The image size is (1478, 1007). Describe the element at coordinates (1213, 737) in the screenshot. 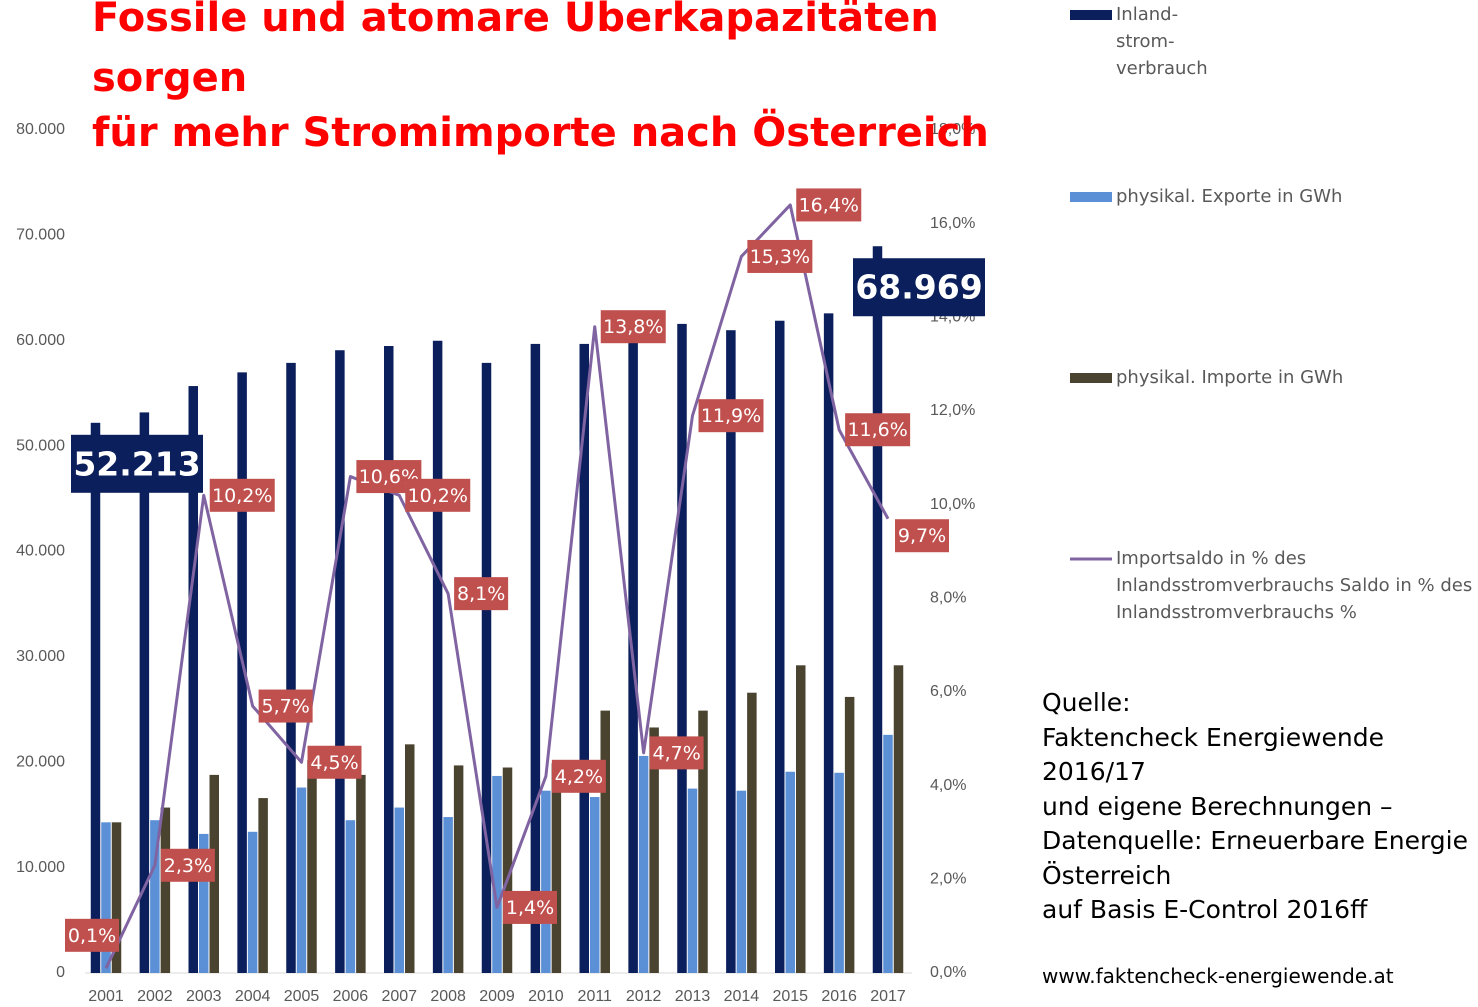

I see `source-line: Faktencheck Energiewende` at that location.